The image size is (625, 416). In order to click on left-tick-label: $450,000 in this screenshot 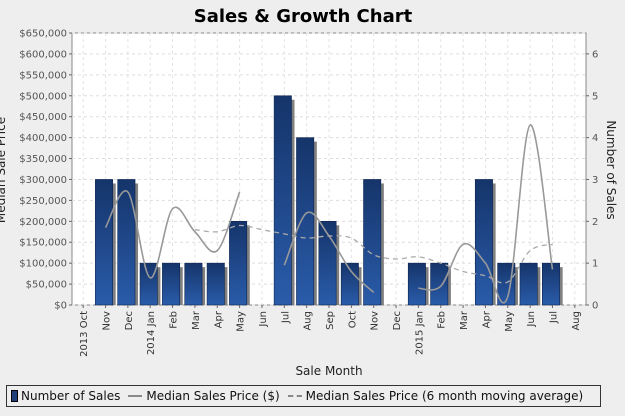, I will do `click(43, 117)`.